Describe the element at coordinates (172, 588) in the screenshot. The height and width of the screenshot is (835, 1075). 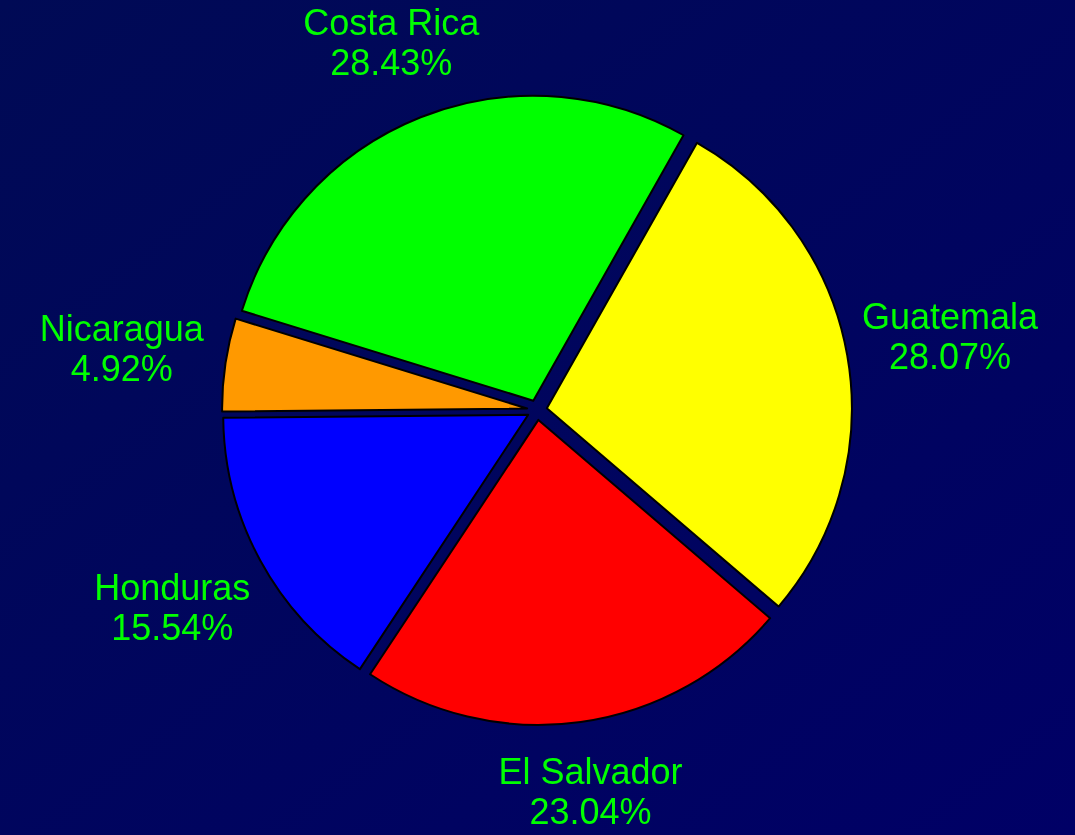
I see `slice-label: Honduras` at that location.